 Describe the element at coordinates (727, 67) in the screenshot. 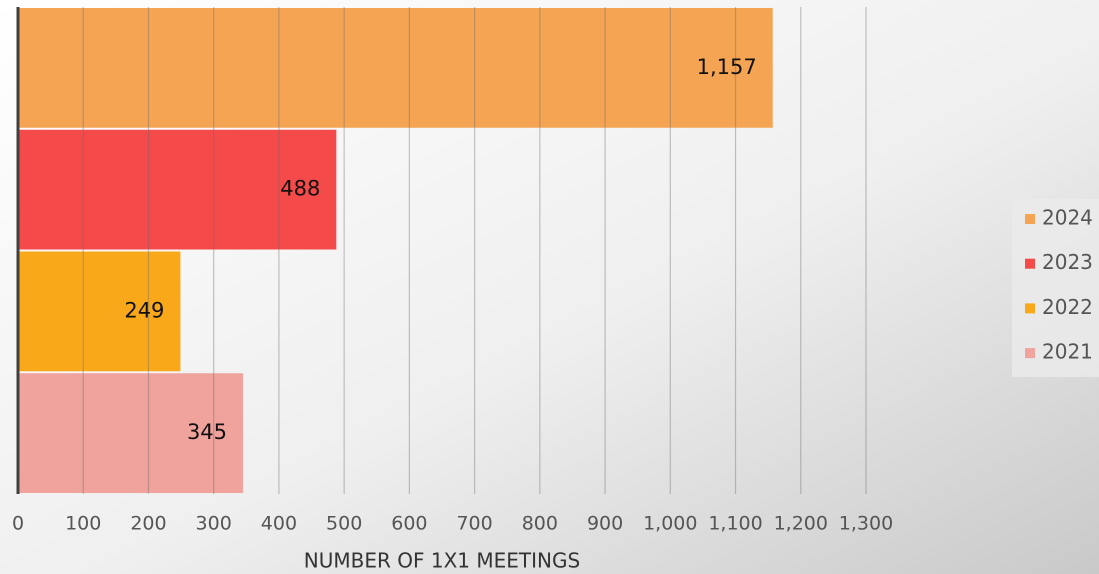

I see `data-label: 1,157` at that location.